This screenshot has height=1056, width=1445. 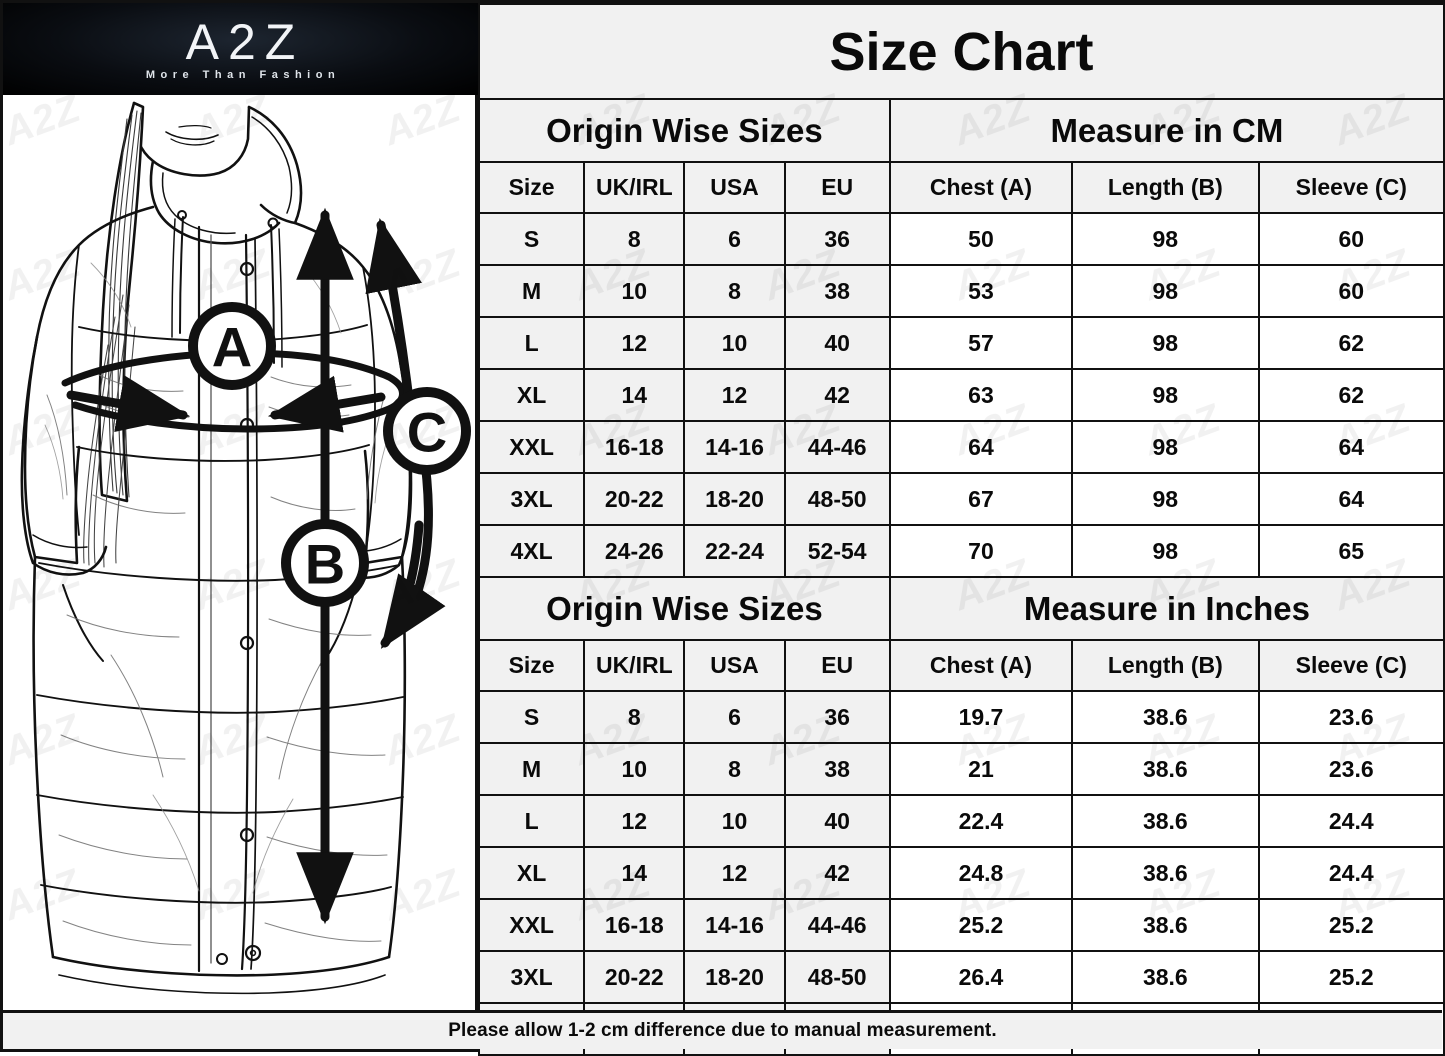 What do you see at coordinates (1351, 925) in the screenshot?
I see `cell-sleeve: 25.2` at bounding box center [1351, 925].